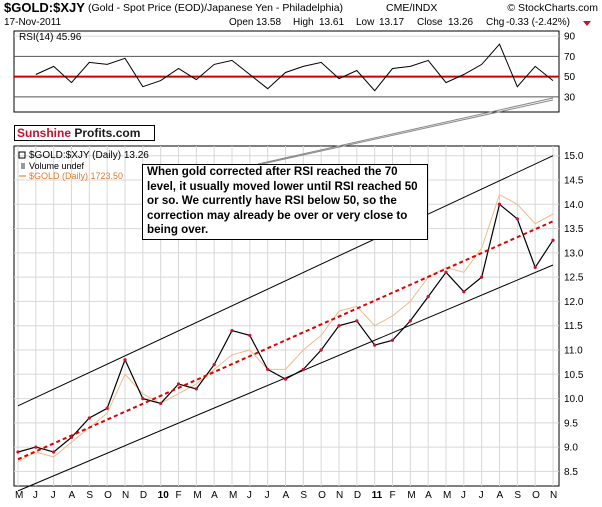 This screenshot has height=507, width=602. I want to click on price-tick-label: 13.5, so click(574, 229).